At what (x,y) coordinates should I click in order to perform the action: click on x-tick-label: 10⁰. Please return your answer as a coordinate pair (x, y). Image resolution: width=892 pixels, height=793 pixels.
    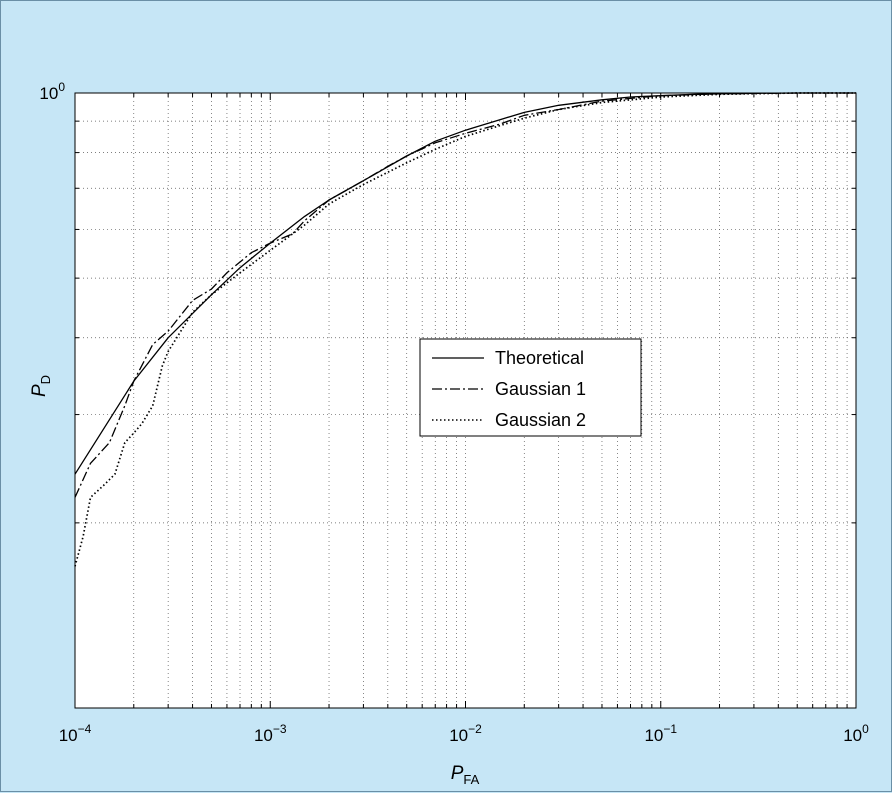
    Looking at the image, I should click on (856, 733).